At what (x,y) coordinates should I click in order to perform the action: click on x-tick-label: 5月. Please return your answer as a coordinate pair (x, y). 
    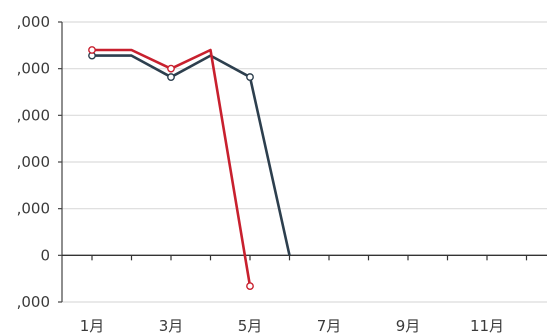
    Looking at the image, I should click on (250, 326).